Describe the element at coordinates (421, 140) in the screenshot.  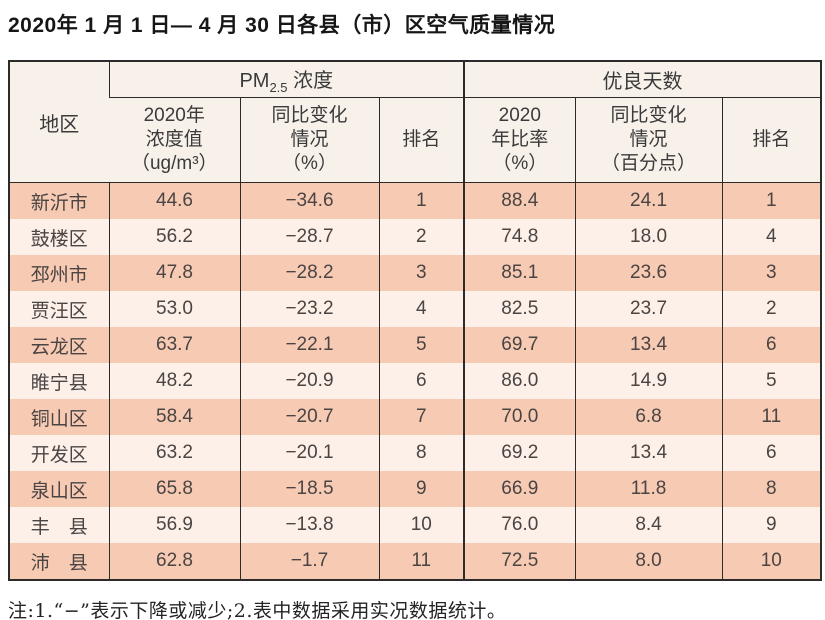
I see `header-pm25-rank: 排名` at that location.